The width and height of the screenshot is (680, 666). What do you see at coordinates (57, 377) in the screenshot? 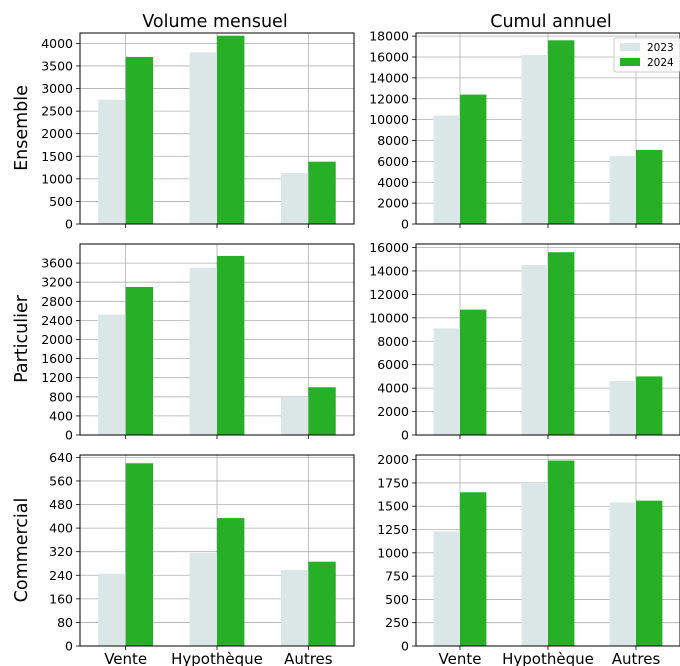
I see `y-tick-label: 1200` at bounding box center [57, 377].